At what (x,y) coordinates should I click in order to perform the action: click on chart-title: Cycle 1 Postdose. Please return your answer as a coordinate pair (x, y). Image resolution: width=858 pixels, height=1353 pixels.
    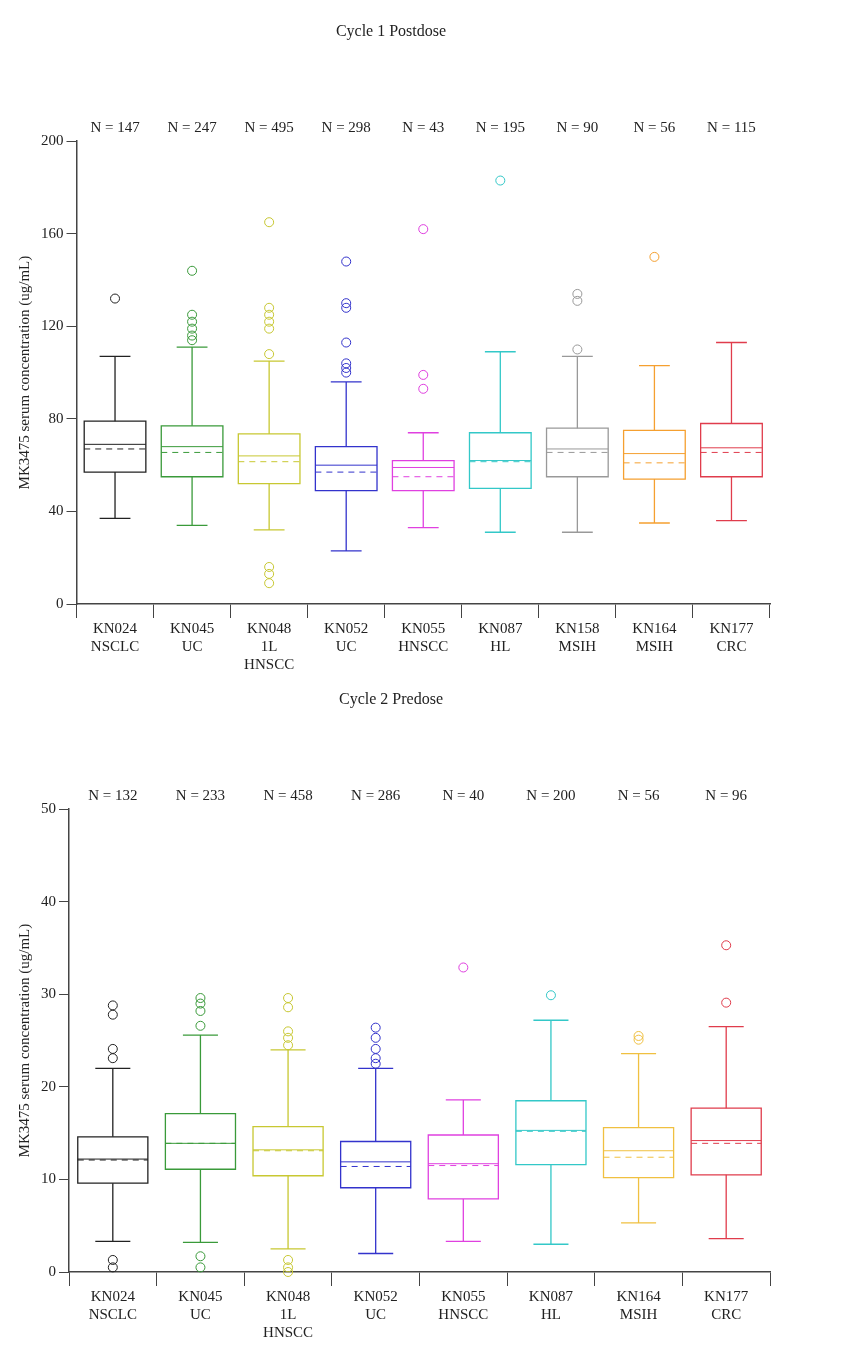
    Looking at the image, I should click on (391, 30).